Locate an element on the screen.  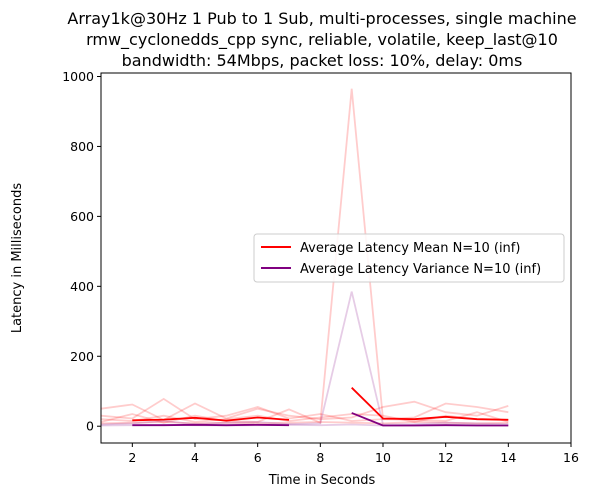
legend-box is located at coordinates (409, 258).